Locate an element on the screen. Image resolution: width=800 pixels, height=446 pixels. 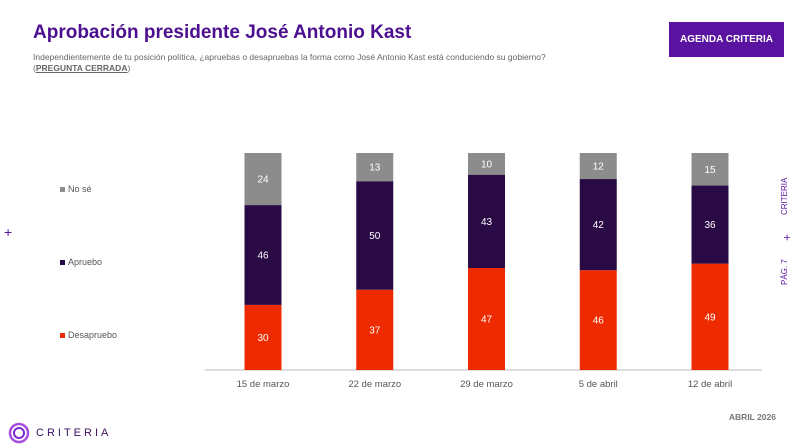
data-label: 50 is located at coordinates (375, 236).